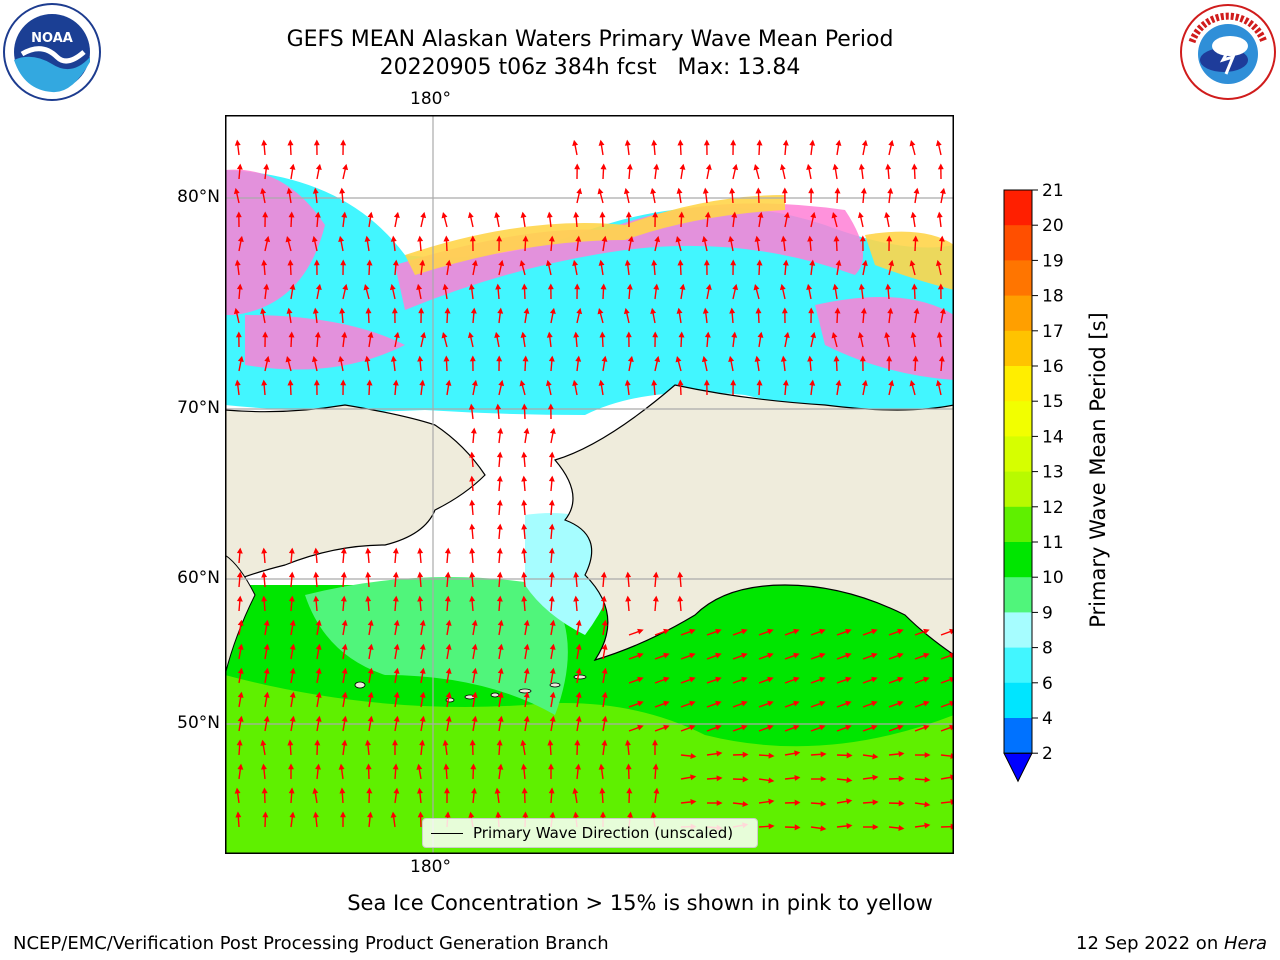 Image resolution: width=1280 pixels, height=960 pixels. I want to click on lat-label-60: 60°N, so click(198, 578).